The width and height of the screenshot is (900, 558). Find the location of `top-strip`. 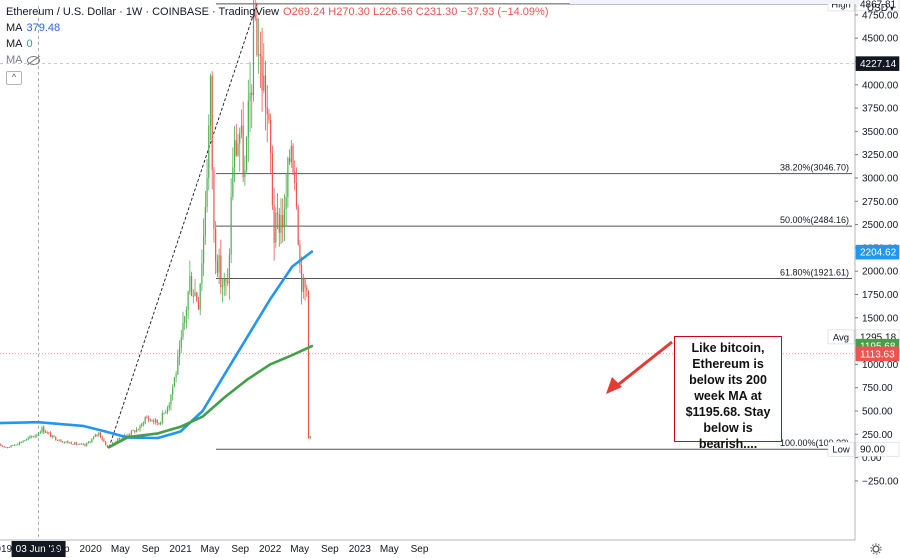

top-strip is located at coordinates (715, 2).